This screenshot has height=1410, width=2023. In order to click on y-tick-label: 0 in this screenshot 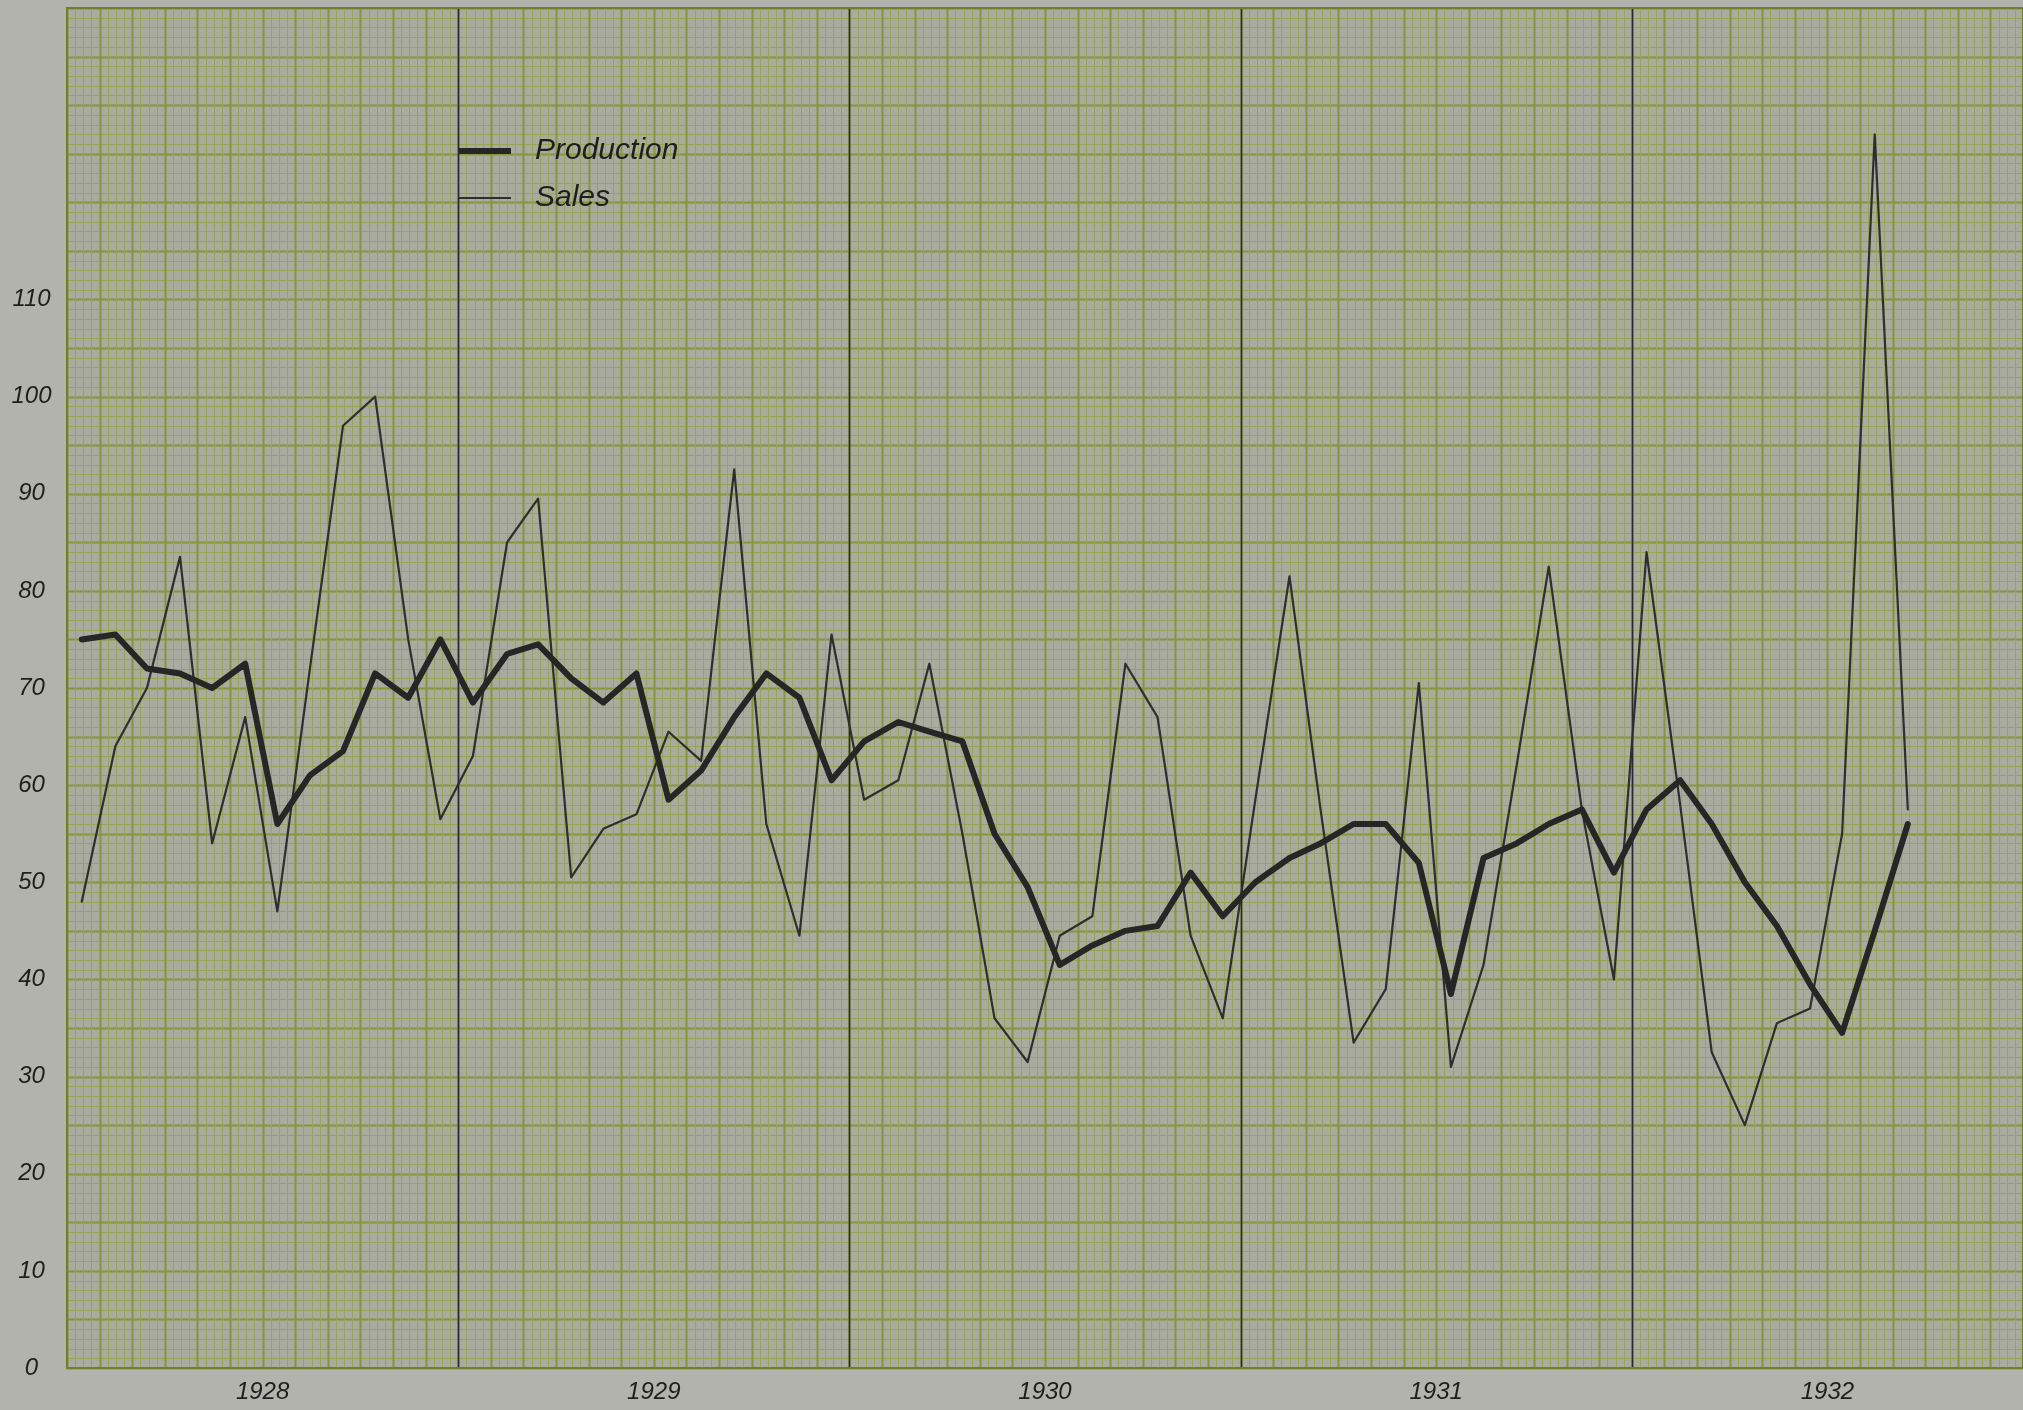, I will do `click(31, 1366)`.